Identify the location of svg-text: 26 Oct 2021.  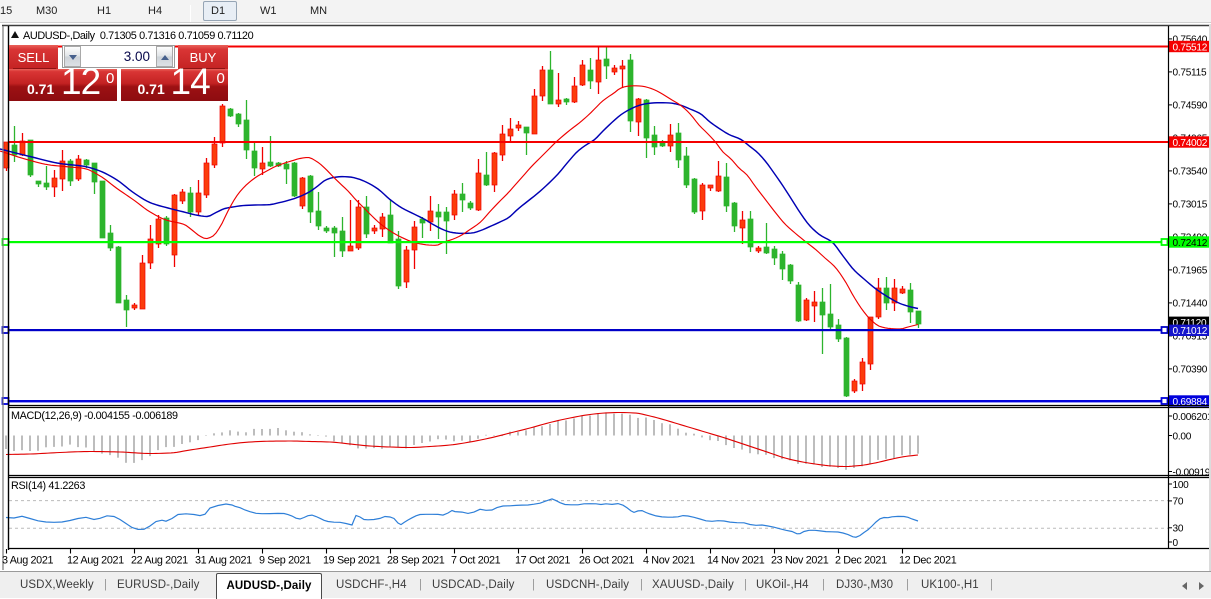
(606, 561).